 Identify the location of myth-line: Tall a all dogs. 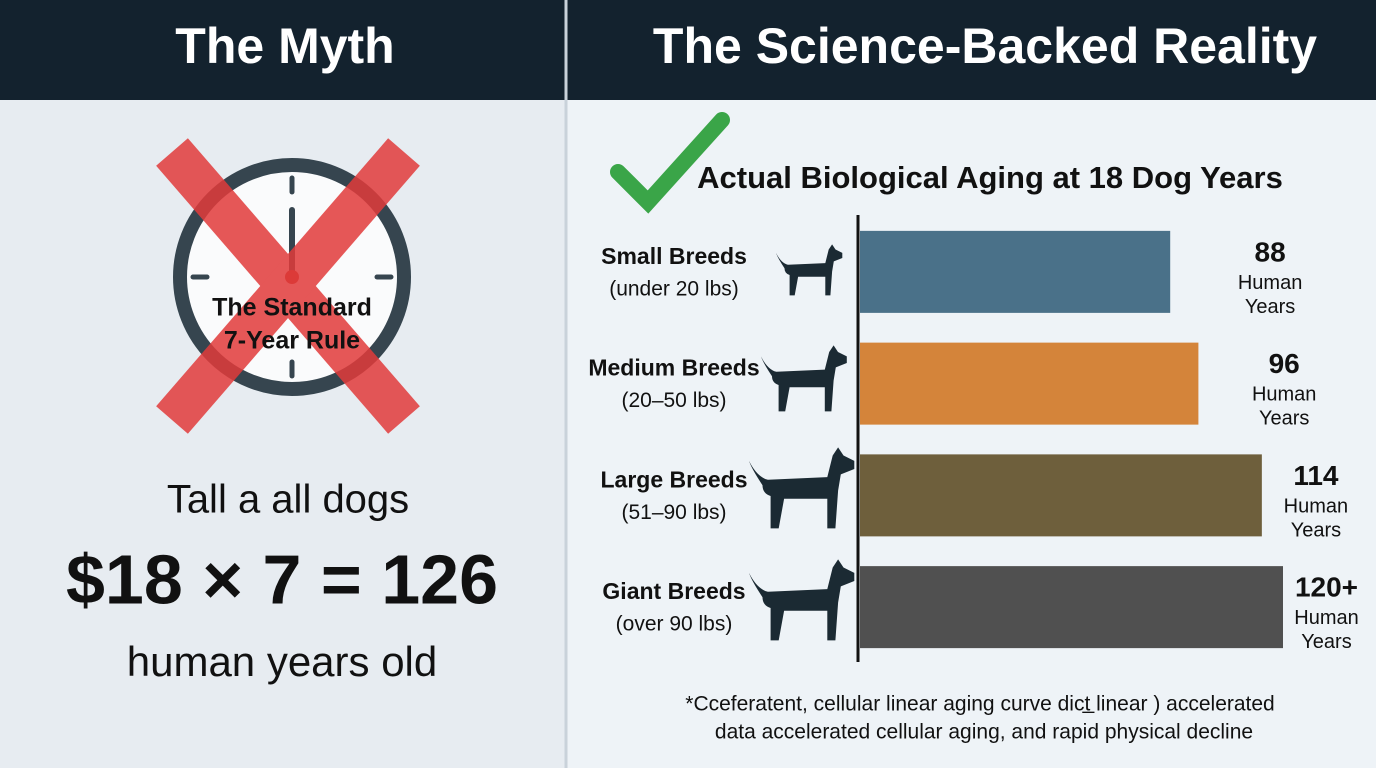
(288, 500).